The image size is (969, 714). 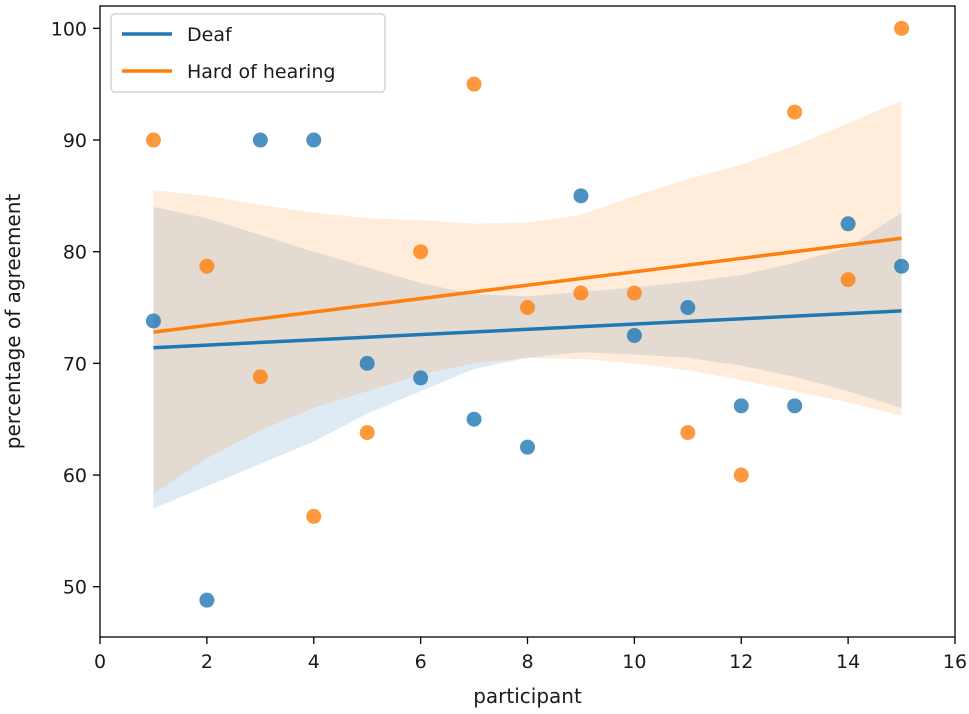 What do you see at coordinates (527, 662) in the screenshot?
I see `x-tick-label: 8` at bounding box center [527, 662].